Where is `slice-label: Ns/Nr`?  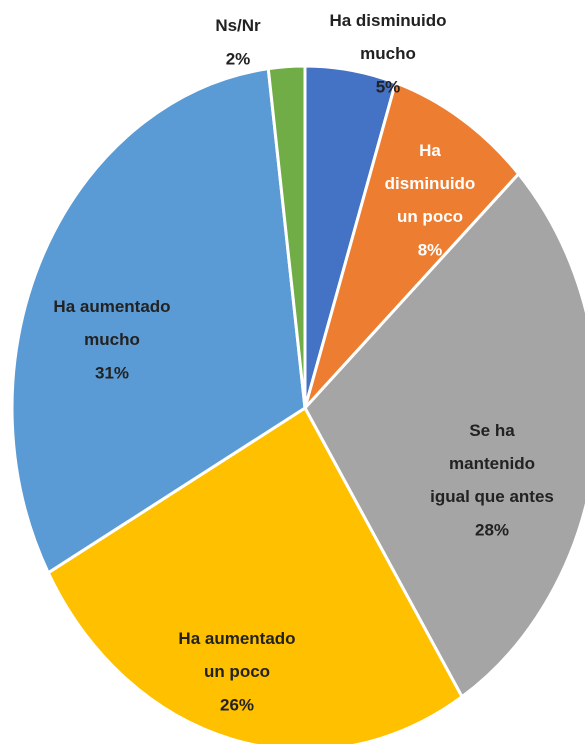
slice-label: Ns/Nr is located at coordinates (238, 25).